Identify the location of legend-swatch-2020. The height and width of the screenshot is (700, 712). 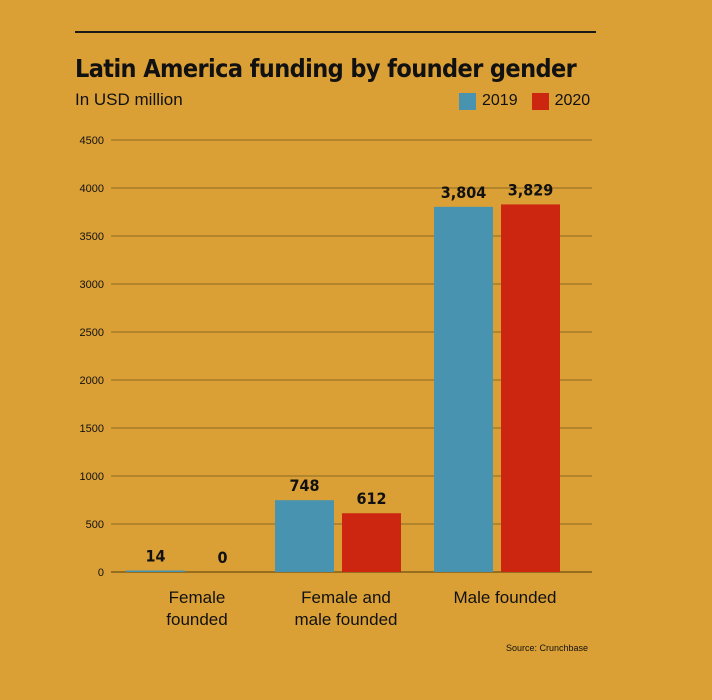
(540, 101).